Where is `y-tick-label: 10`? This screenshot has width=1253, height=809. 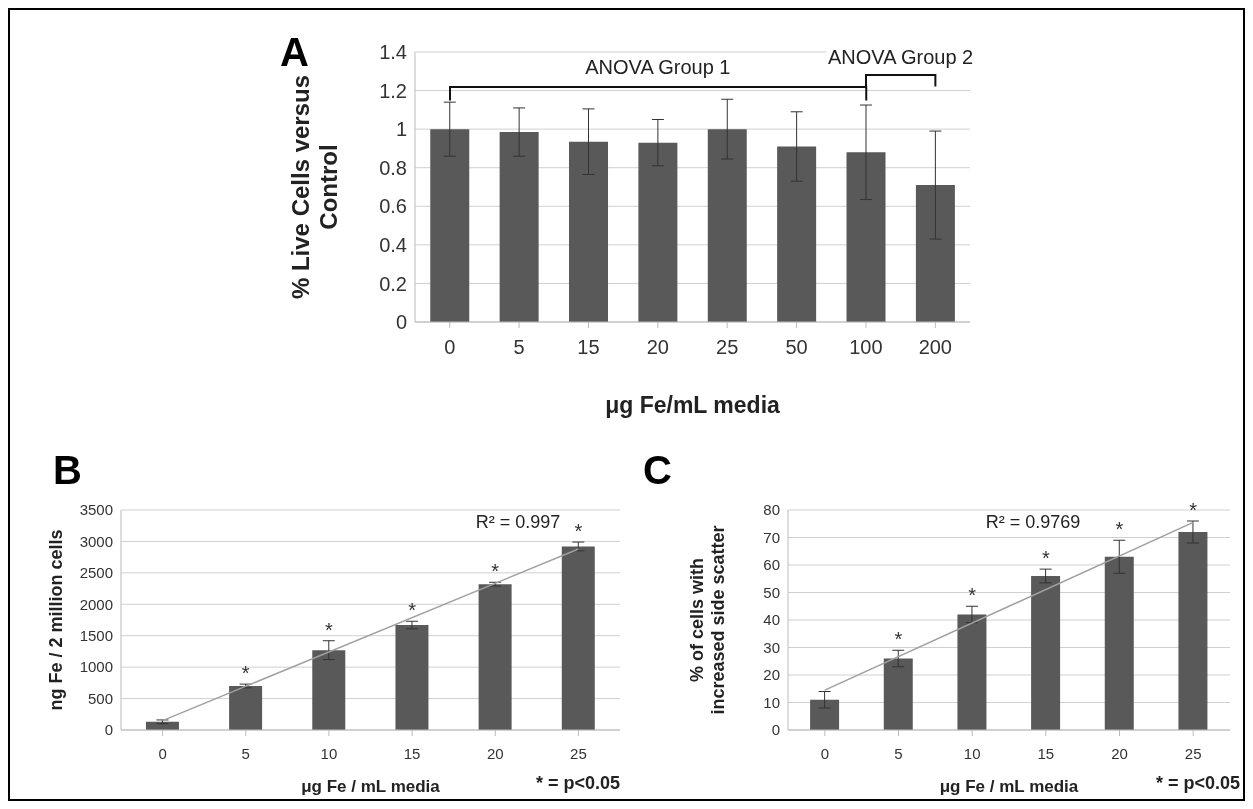
y-tick-label: 10 is located at coordinates (771, 702).